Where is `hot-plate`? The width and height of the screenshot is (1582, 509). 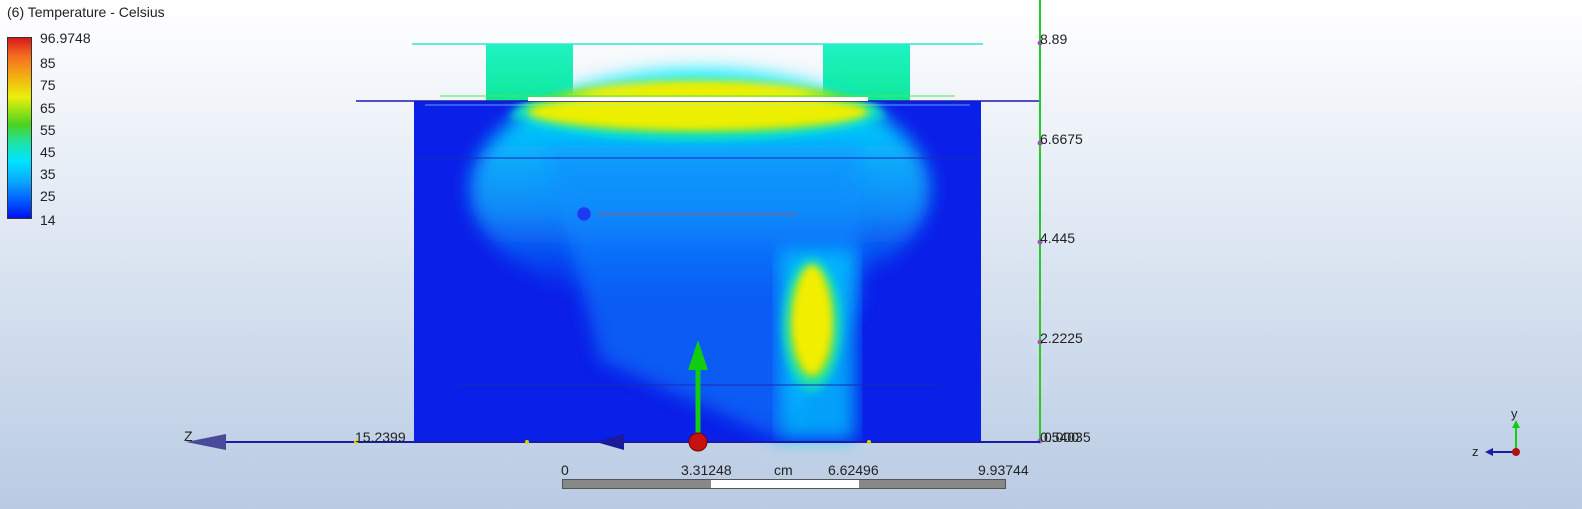
hot-plate is located at coordinates (698, 99).